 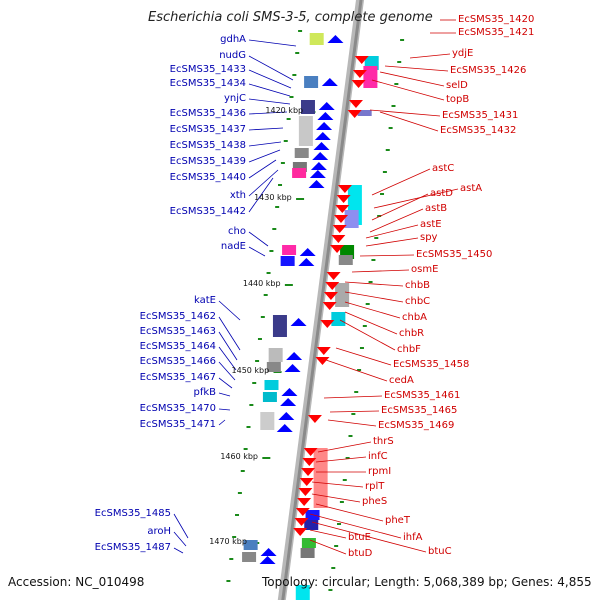 I want to click on gene-label-right: chbA, so click(x=415, y=317).